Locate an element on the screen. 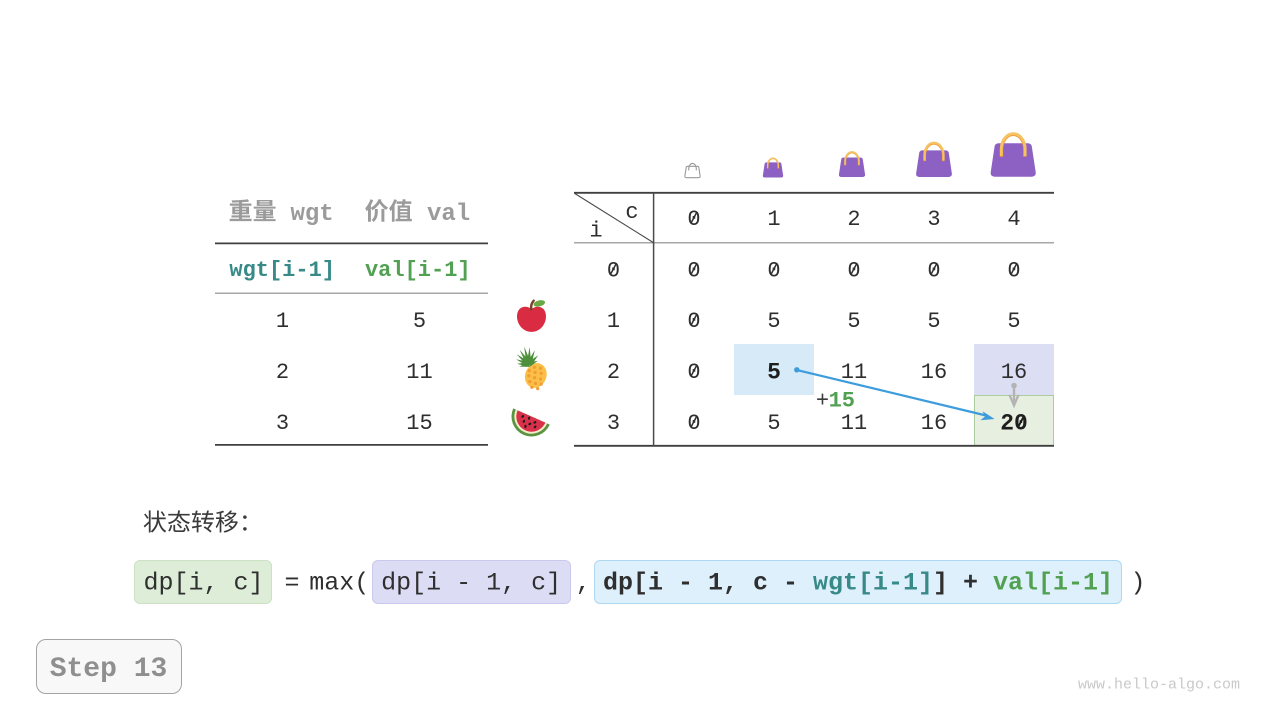  svg-text: 20 is located at coordinates (1014, 423).